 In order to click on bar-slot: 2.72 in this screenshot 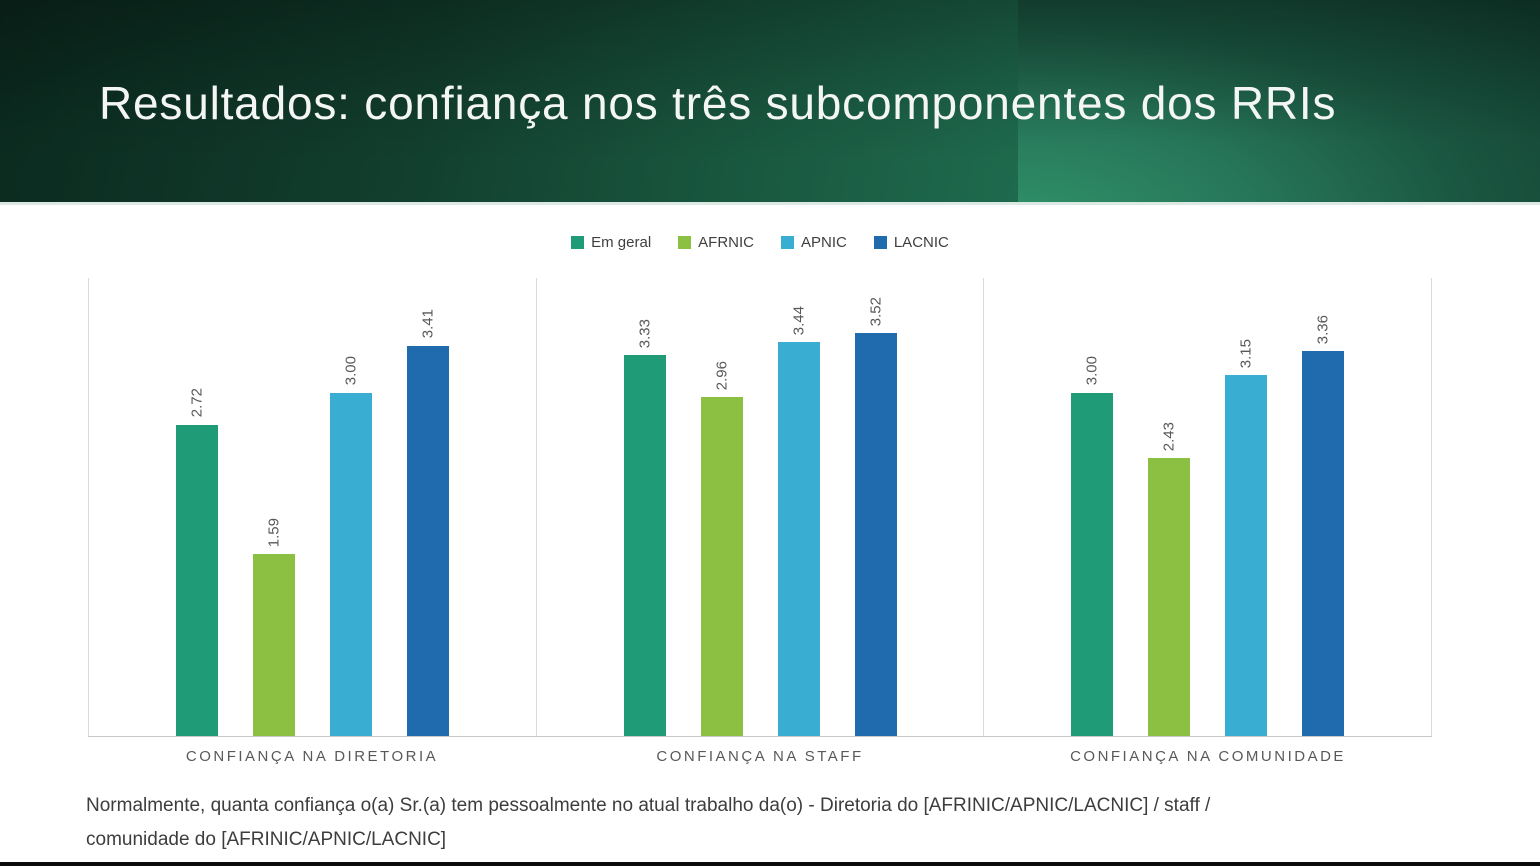, I will do `click(196, 507)`.